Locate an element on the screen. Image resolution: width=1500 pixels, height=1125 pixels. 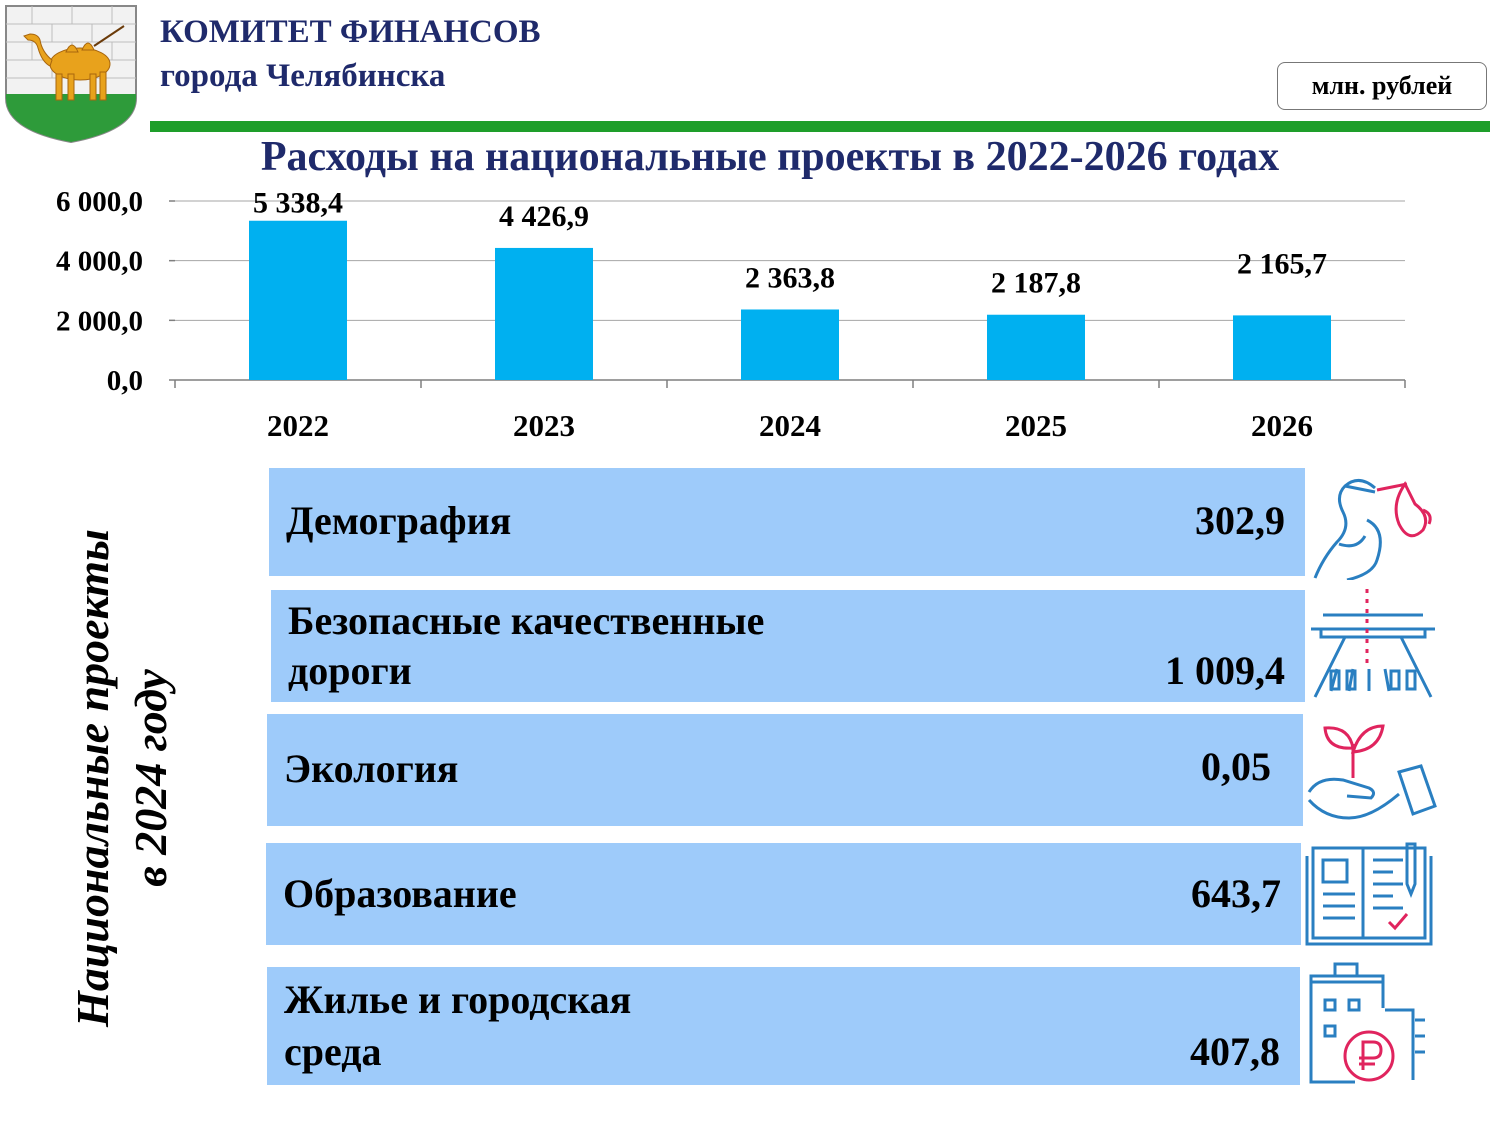
org-name-line2: города Челябинска is located at coordinates (303, 76).